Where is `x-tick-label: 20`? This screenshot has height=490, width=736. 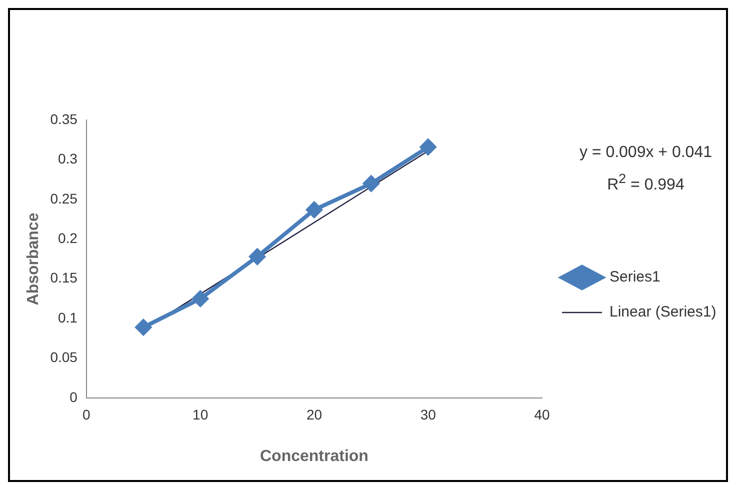 x-tick-label: 20 is located at coordinates (314, 414).